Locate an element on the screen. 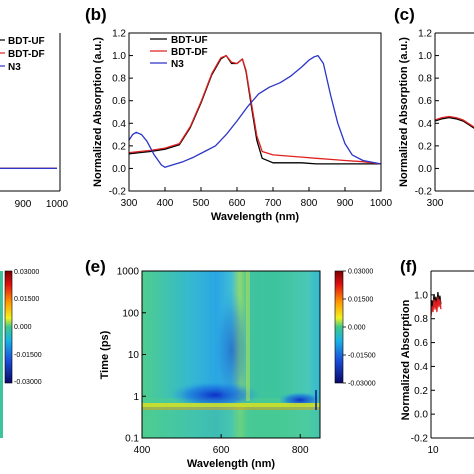 The image size is (474, 474). panel-b-xtick-label: 1000 is located at coordinates (381, 203).